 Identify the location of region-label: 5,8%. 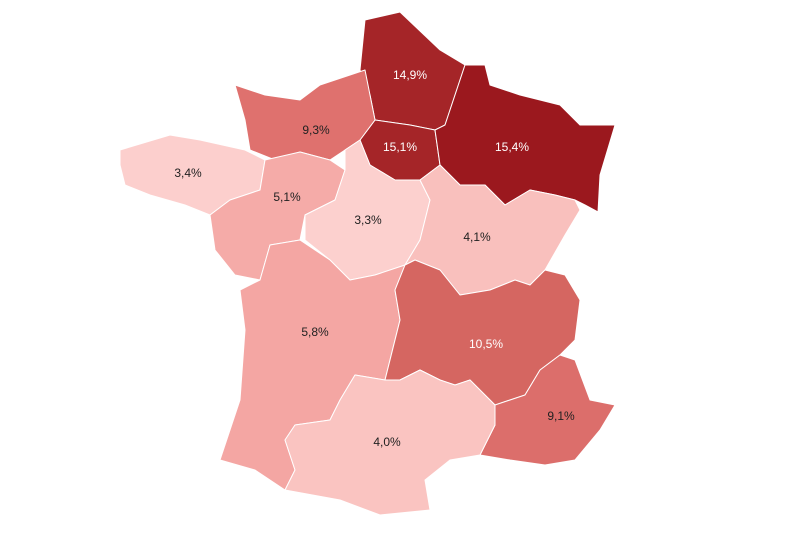
(315, 332).